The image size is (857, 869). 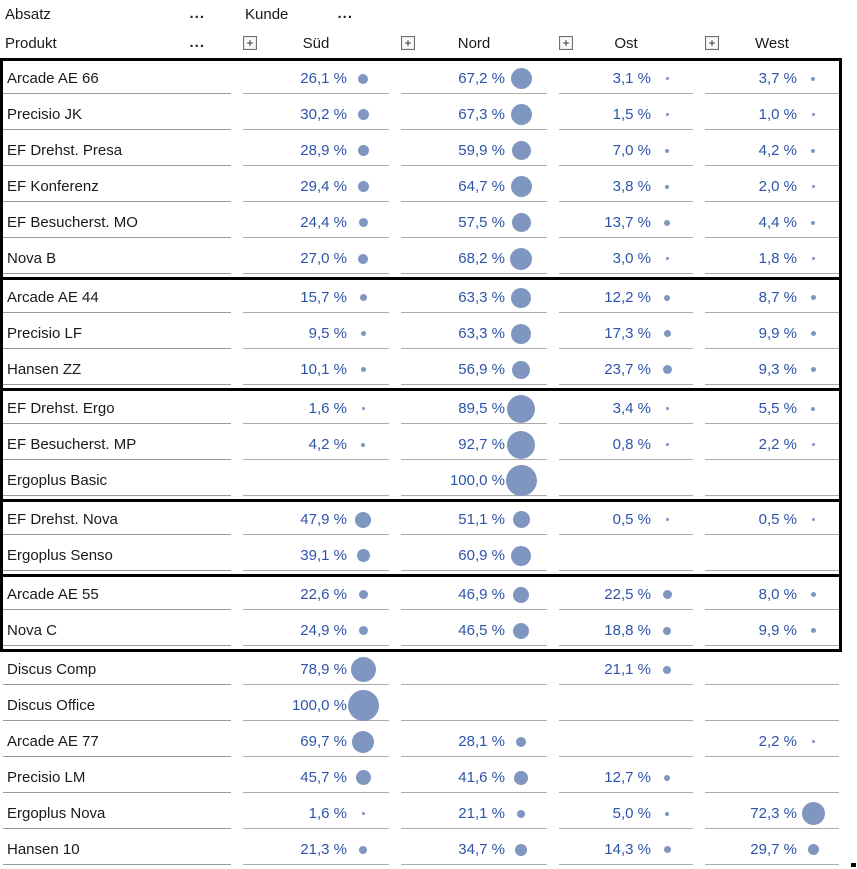 I want to click on product-cell: EF Besucherst. MP, so click(x=117, y=445).